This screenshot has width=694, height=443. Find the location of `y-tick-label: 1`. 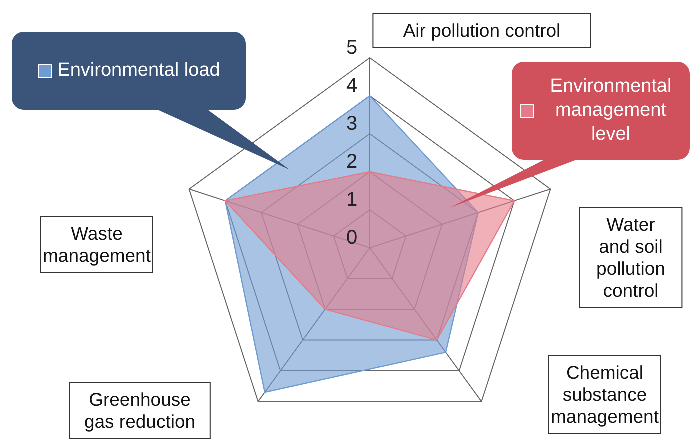

y-tick-label: 1 is located at coordinates (352, 200).